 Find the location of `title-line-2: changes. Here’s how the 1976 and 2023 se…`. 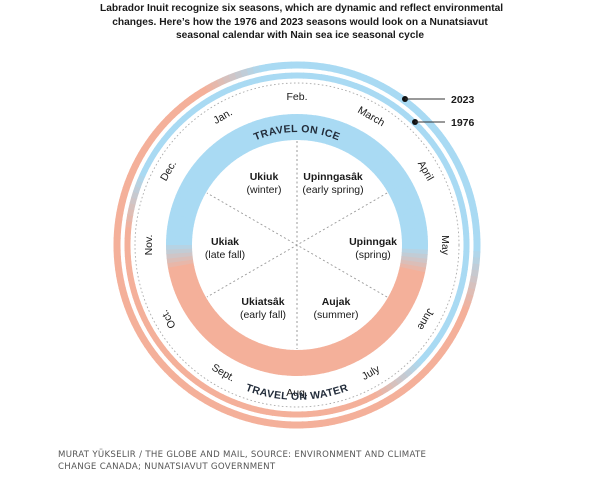

title-line-2: changes. Here’s how the 1976 and 2023 se… is located at coordinates (300, 22).